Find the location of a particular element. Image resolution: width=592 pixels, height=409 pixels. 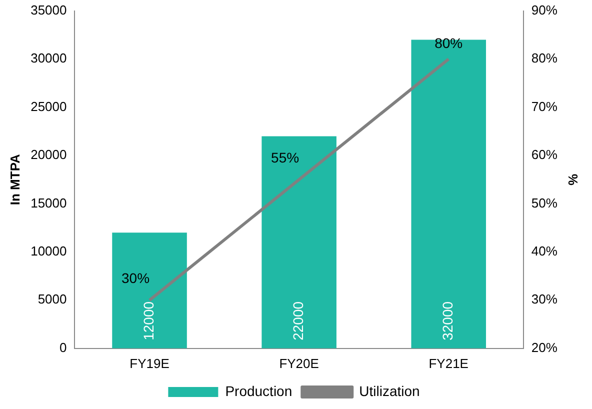

y-tick-label: 20000 is located at coordinates (48, 154).